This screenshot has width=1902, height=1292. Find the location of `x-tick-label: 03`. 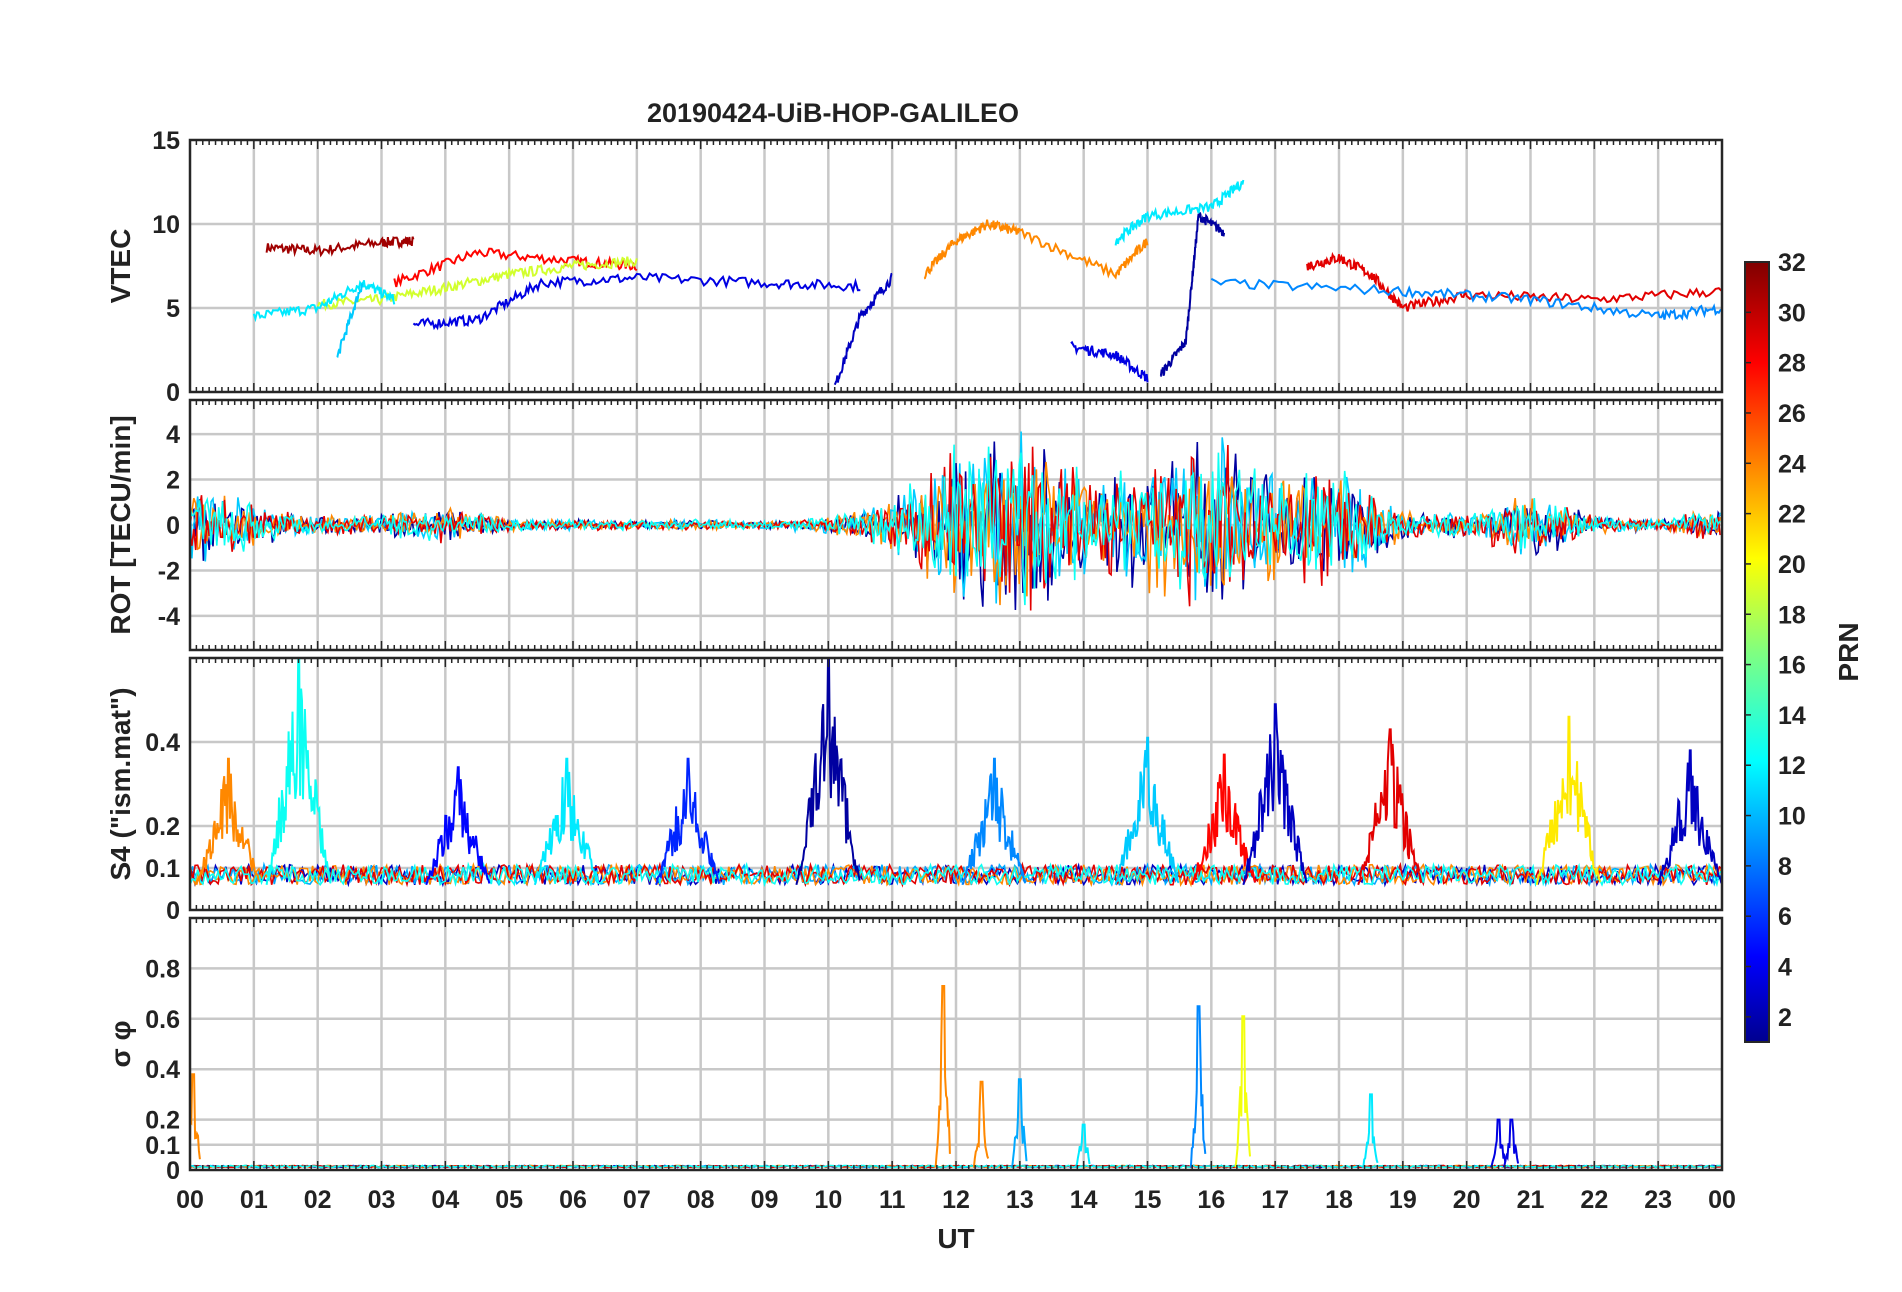

x-tick-label: 03 is located at coordinates (382, 1200).